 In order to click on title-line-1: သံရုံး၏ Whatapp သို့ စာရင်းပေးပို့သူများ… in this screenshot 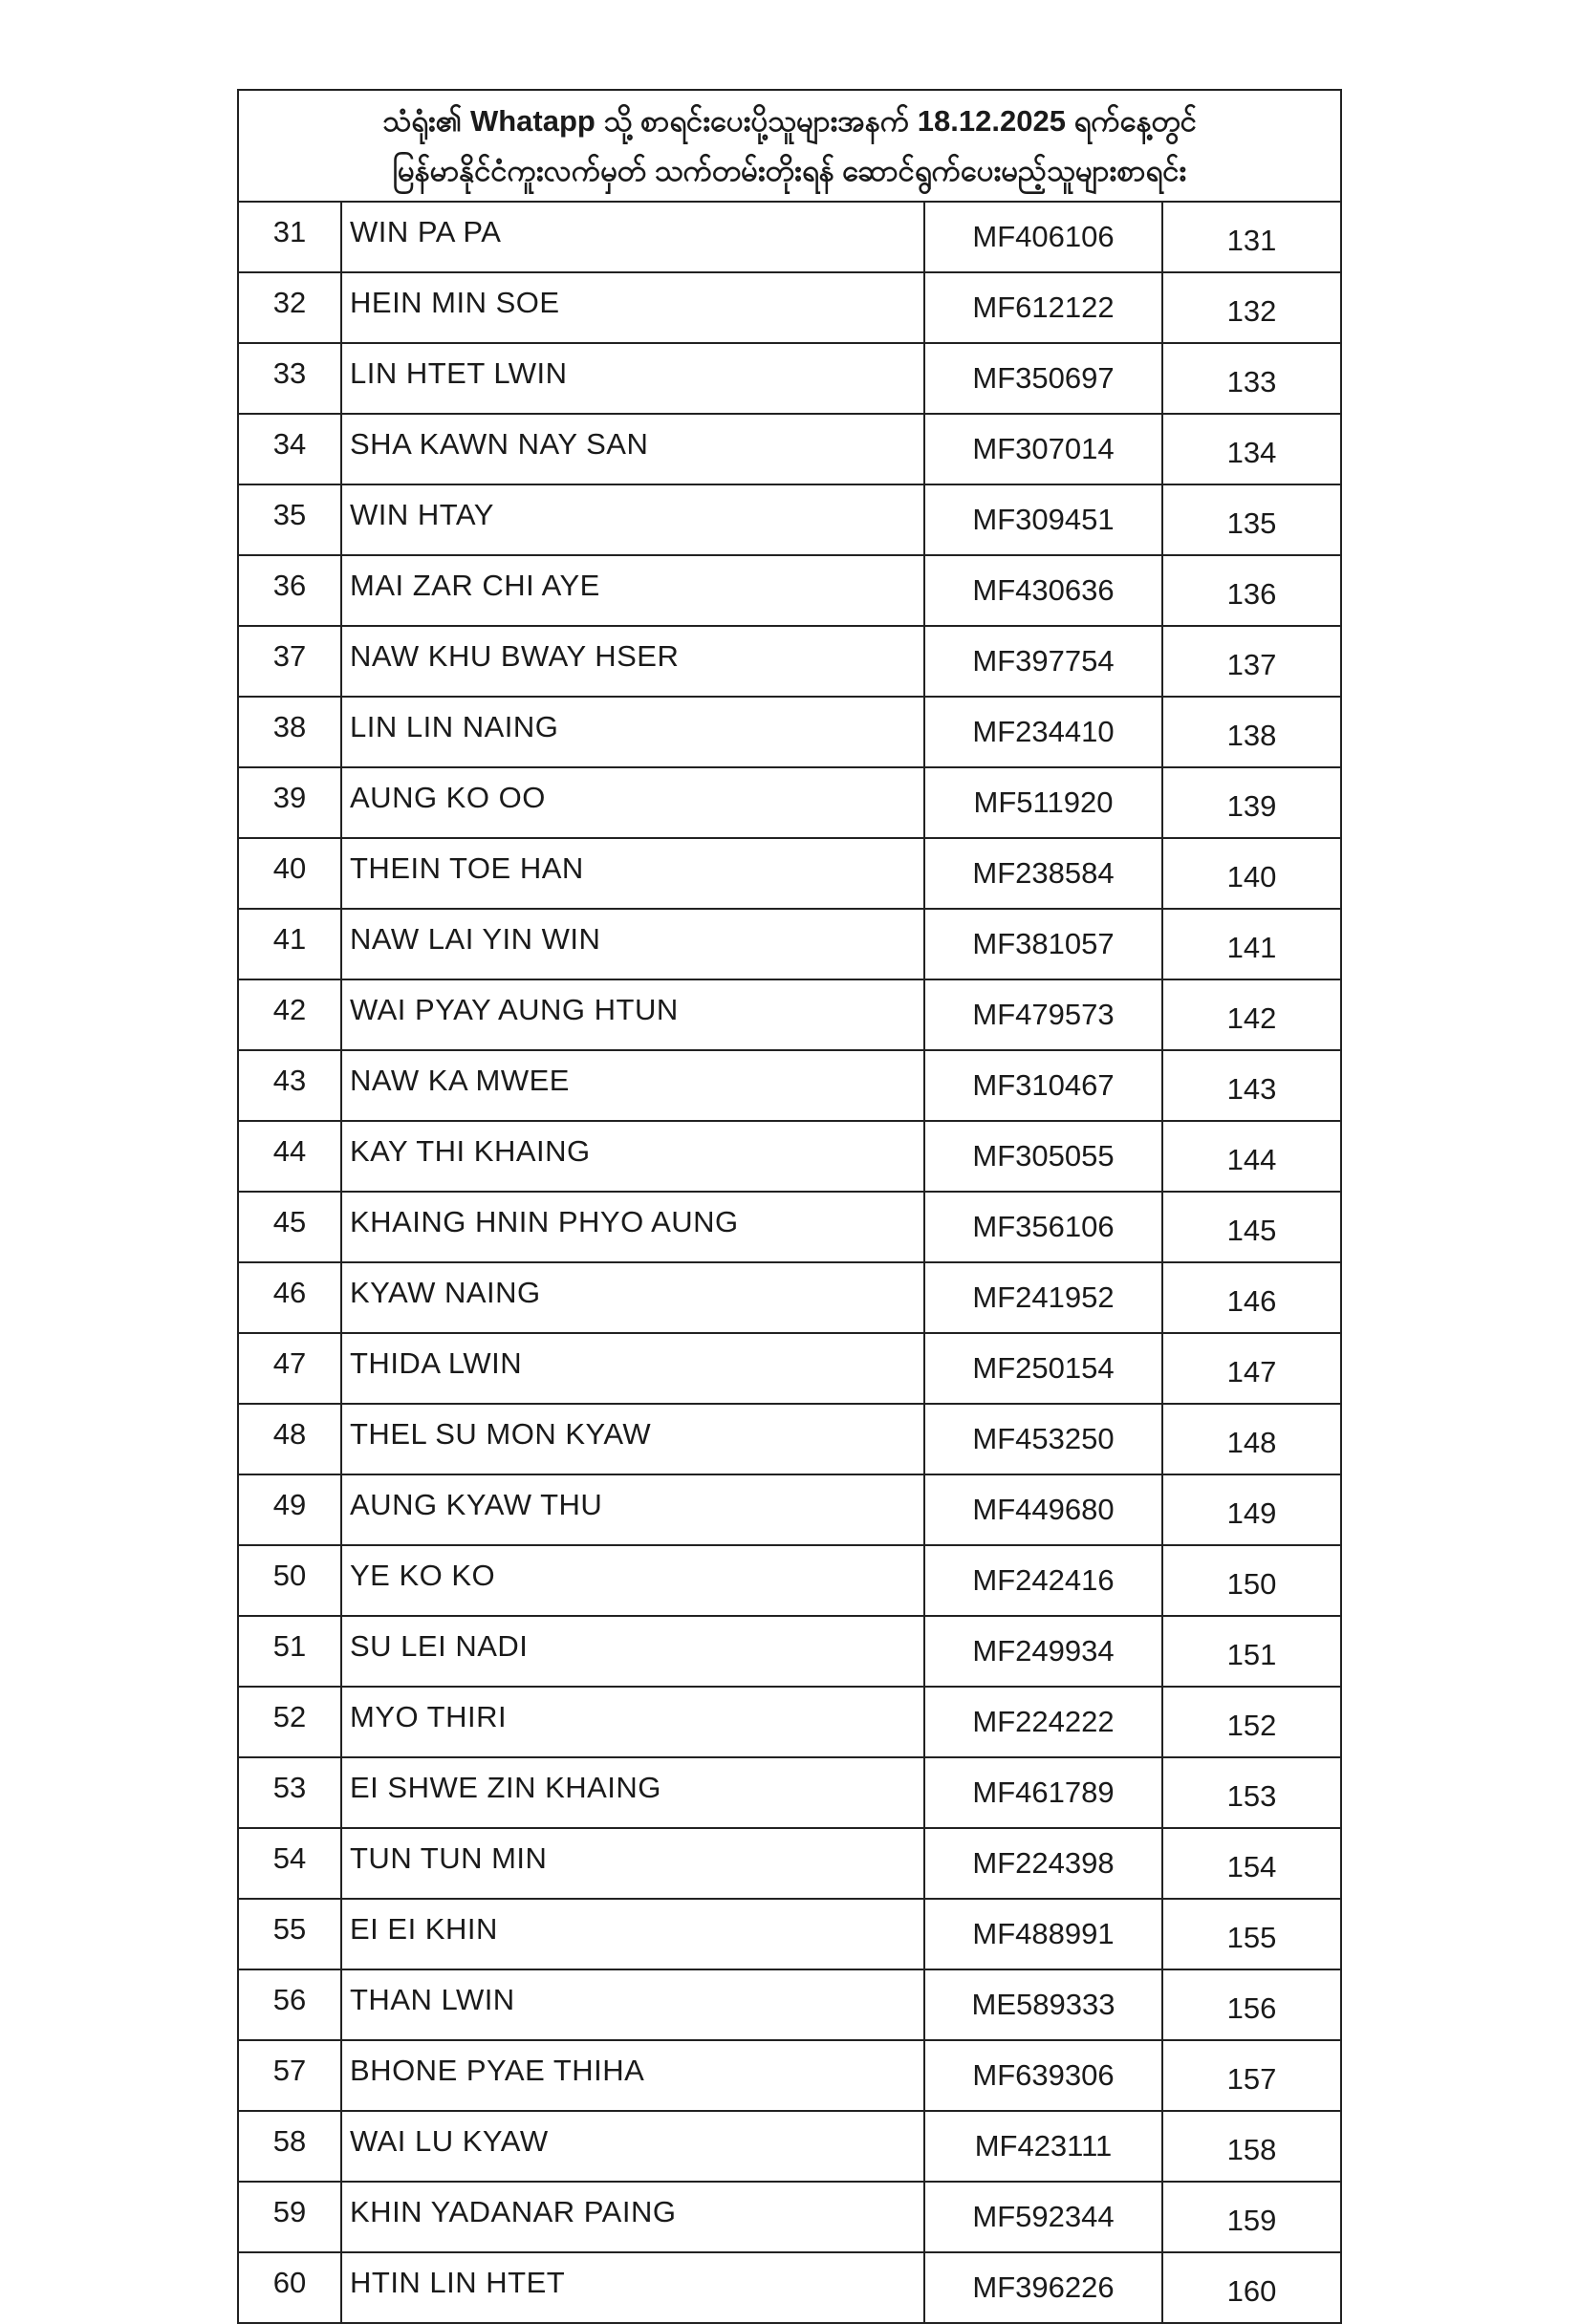, I will do `click(789, 121)`.